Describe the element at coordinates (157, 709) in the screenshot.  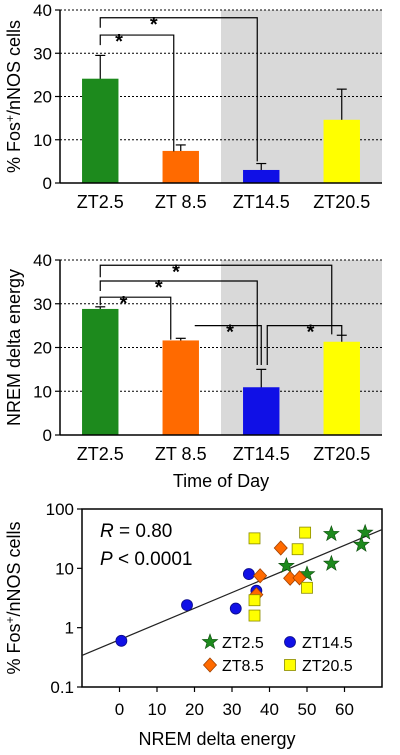
I see `x-tick-label: 10` at that location.